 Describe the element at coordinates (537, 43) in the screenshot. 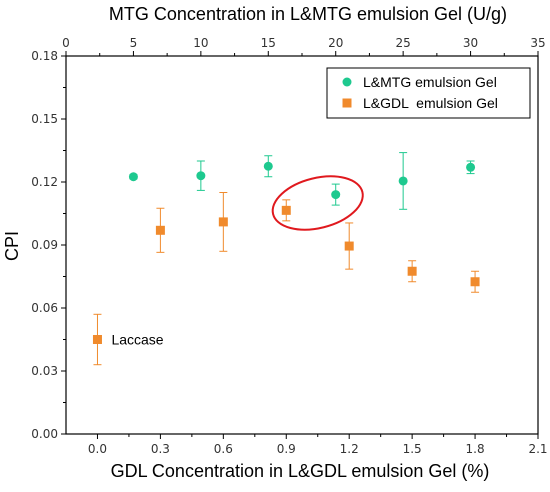

I see `top-tick-label: 35` at that location.